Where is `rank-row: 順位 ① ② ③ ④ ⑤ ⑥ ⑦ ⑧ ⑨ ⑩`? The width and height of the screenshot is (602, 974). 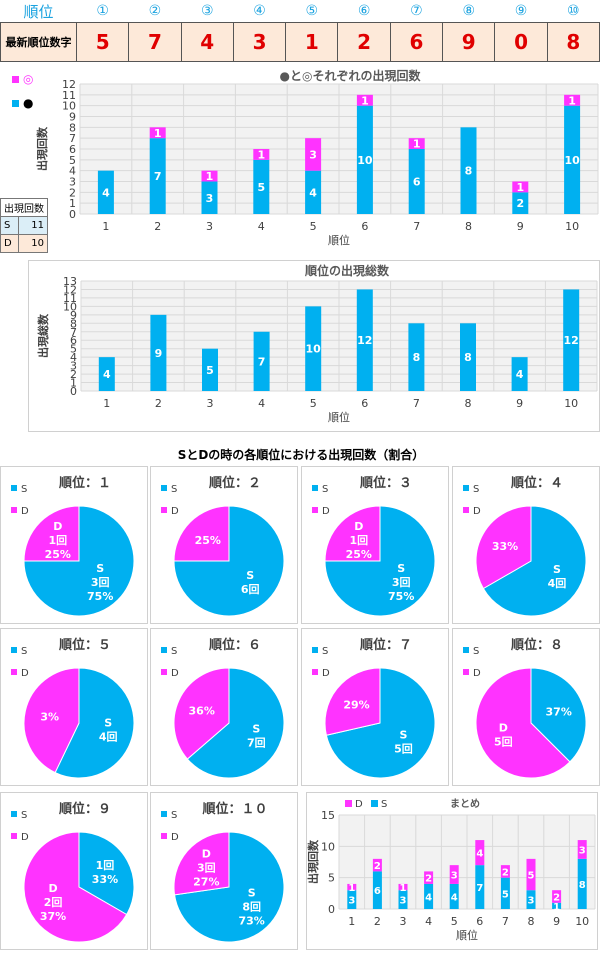
rank-row: 順位 ① ② ③ ④ ⑤ ⑥ ⑦ ⑧ ⑨ ⑩ is located at coordinates (300, 11).